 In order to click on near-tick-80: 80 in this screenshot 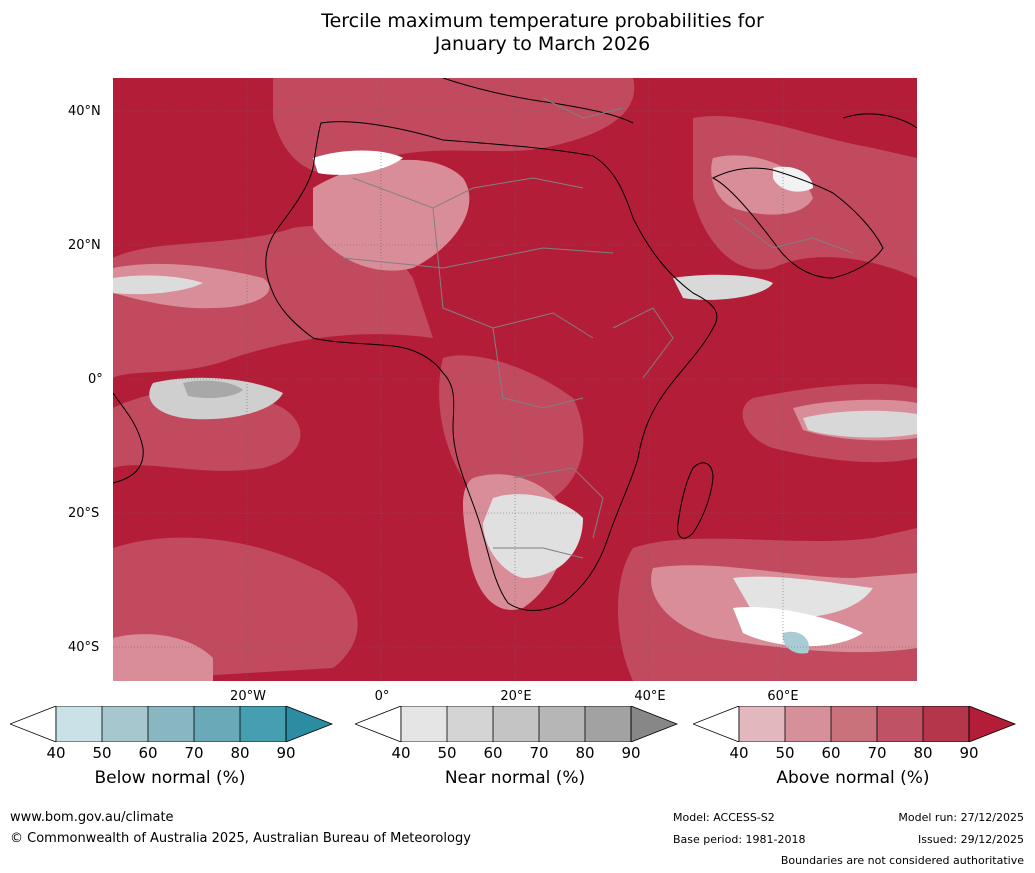, I will do `click(585, 753)`.